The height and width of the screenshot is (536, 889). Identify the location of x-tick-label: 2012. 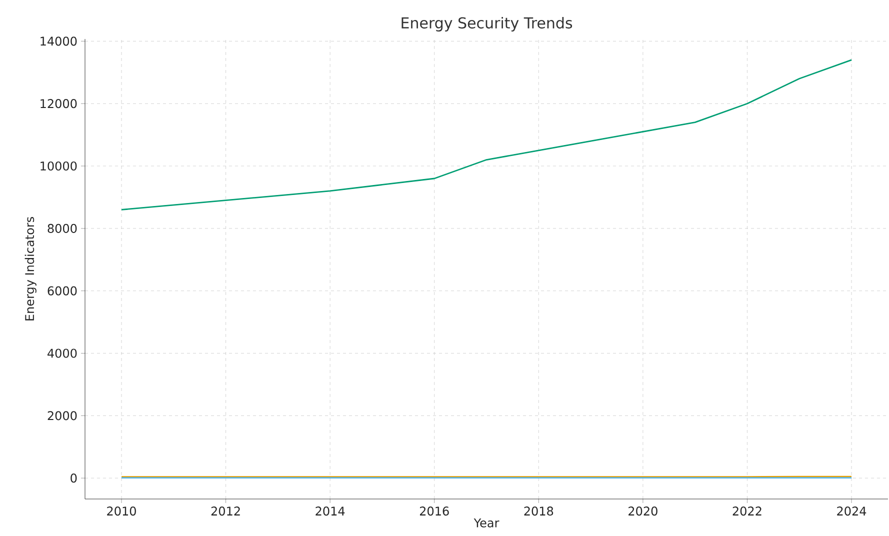
(225, 511).